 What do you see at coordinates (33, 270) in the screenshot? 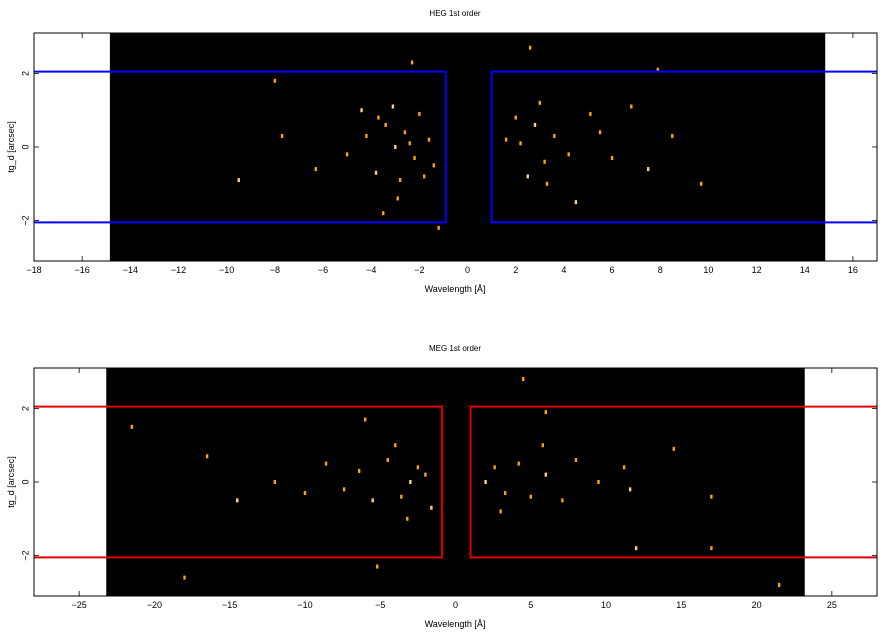
I see `heg-x-tick-label: −18` at bounding box center [33, 270].